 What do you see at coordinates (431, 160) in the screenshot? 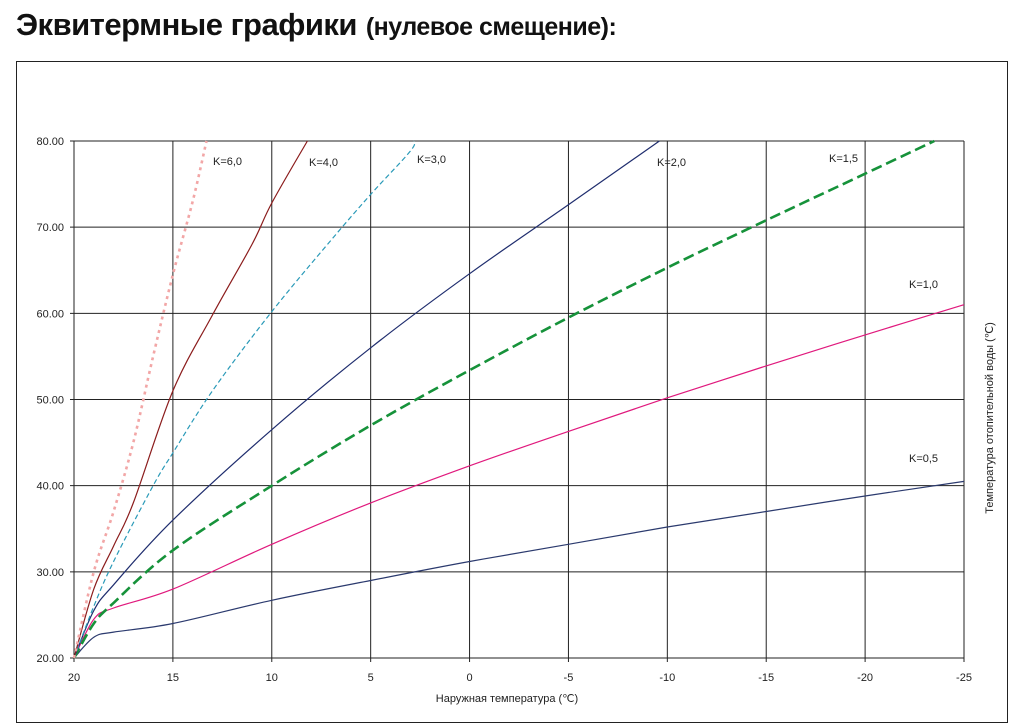
I see `series-label-4: K=3,0` at bounding box center [431, 160].